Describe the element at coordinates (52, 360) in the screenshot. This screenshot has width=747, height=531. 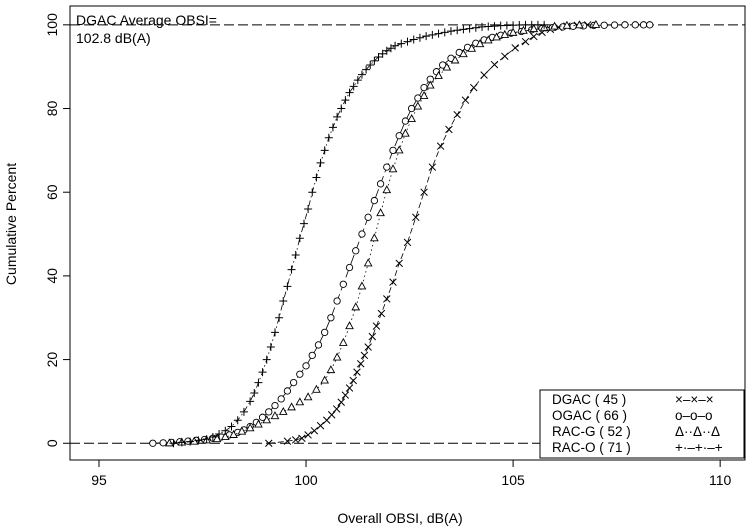
I see `y-tick-label: 20` at that location.